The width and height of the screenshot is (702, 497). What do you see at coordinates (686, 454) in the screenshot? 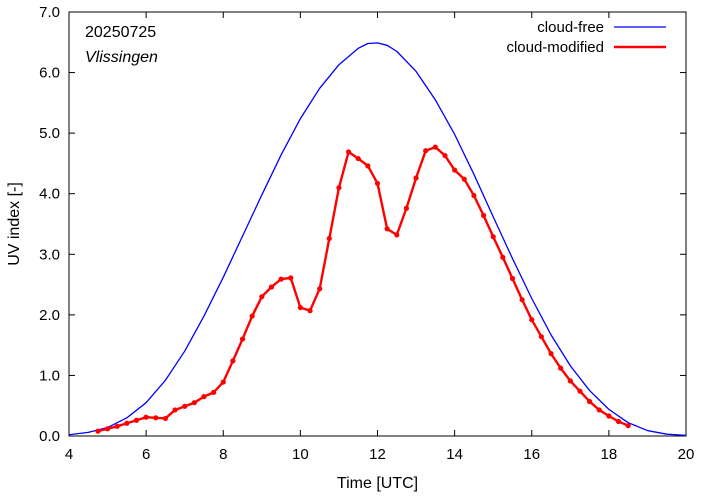
I see `x-tick-label: 20` at bounding box center [686, 454].